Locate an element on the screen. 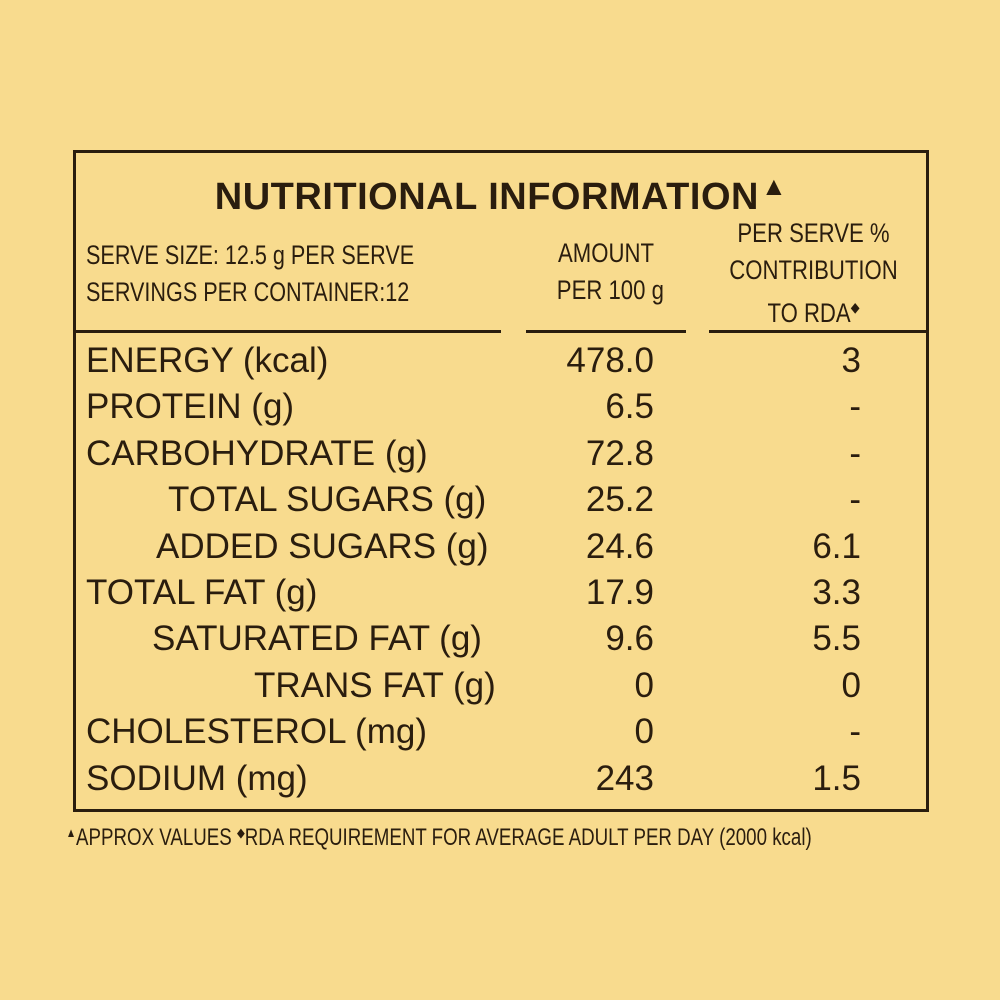  nutrient-name: TOTAL FAT (g) is located at coordinates (202, 592).